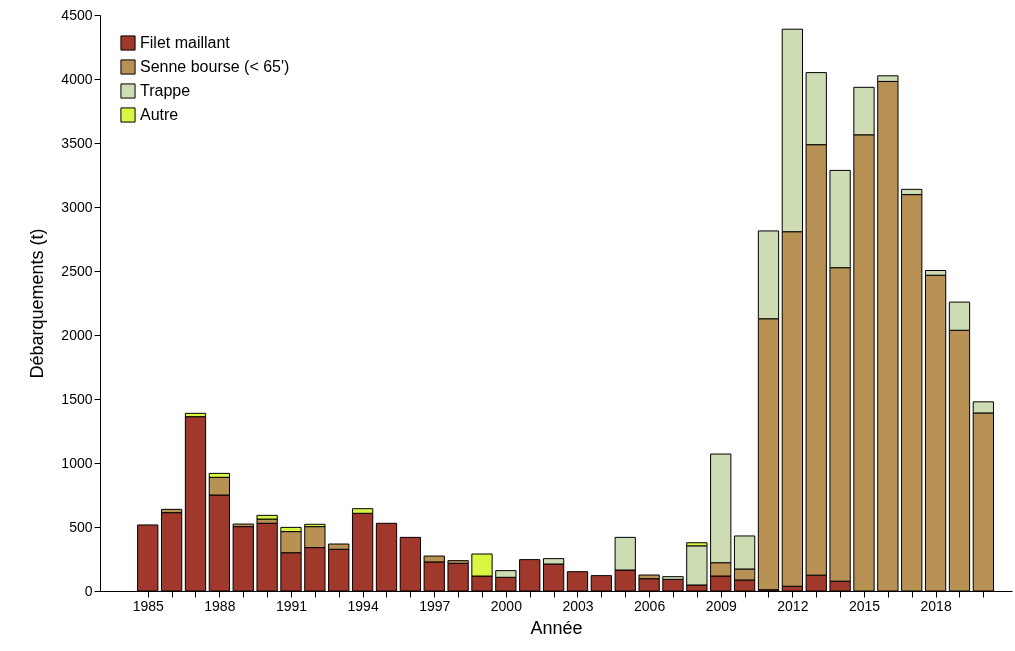 This screenshot has height=651, width=1015. Describe the element at coordinates (215, 66) in the screenshot. I see `legend-label: Senne bourse (< 65')` at that location.